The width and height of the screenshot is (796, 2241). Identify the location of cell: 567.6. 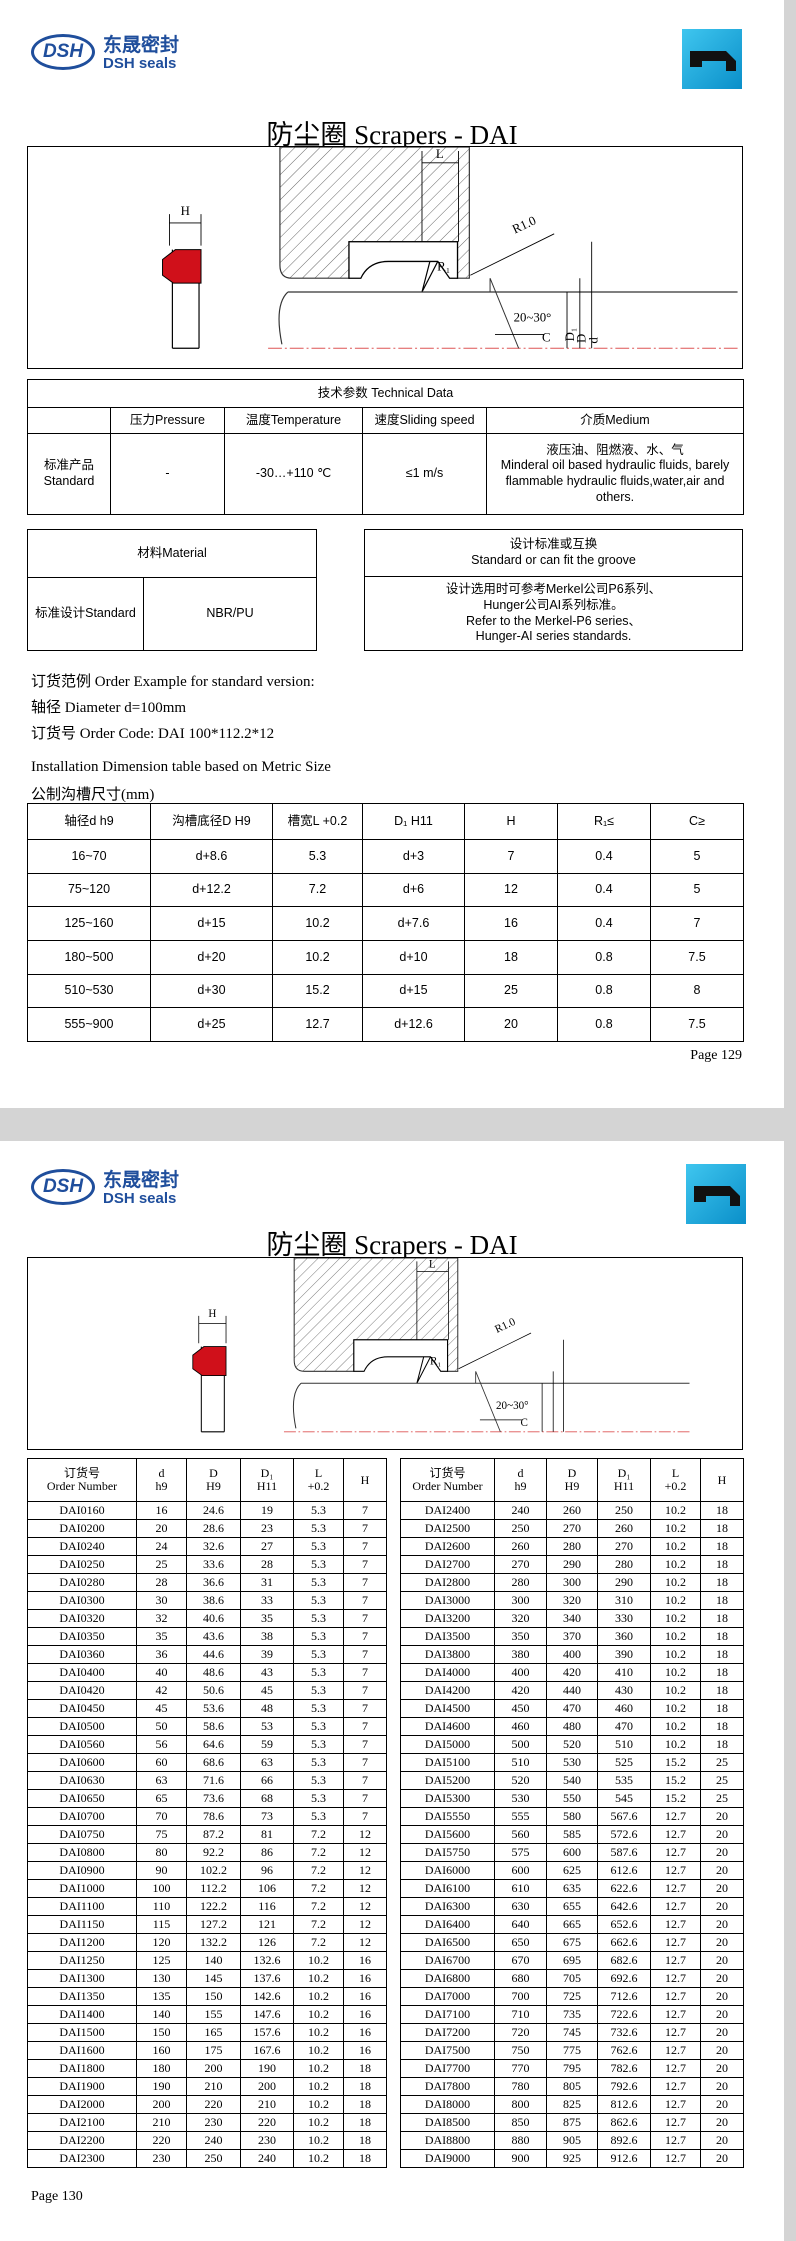
(624, 1816).